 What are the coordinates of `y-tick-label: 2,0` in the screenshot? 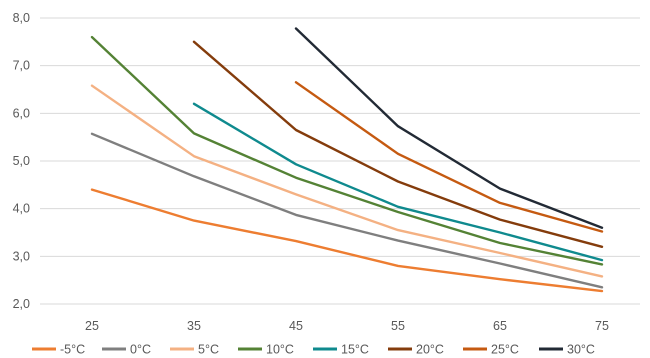 It's located at (21, 304).